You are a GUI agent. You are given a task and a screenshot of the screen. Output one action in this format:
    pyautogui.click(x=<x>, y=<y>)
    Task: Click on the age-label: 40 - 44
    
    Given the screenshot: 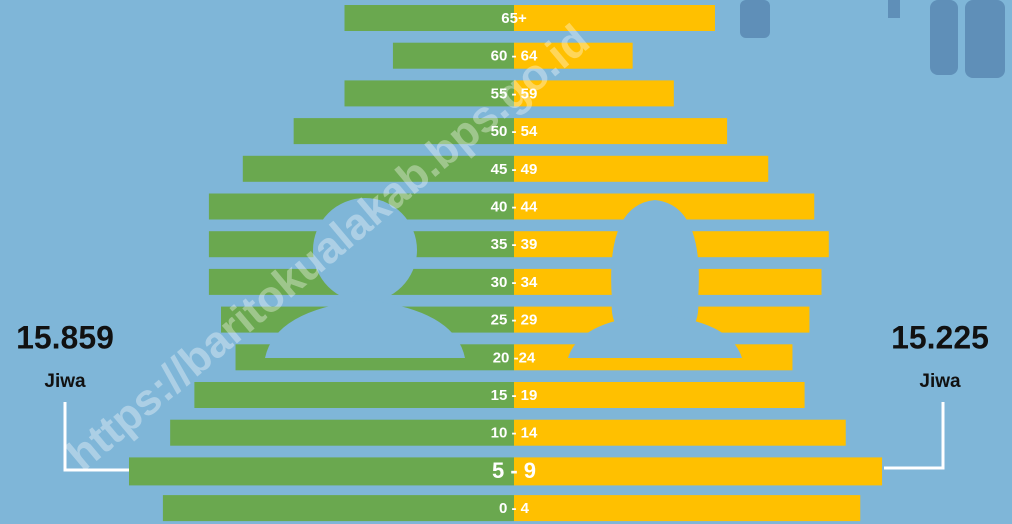 What is the action you would take?
    pyautogui.click(x=514, y=206)
    